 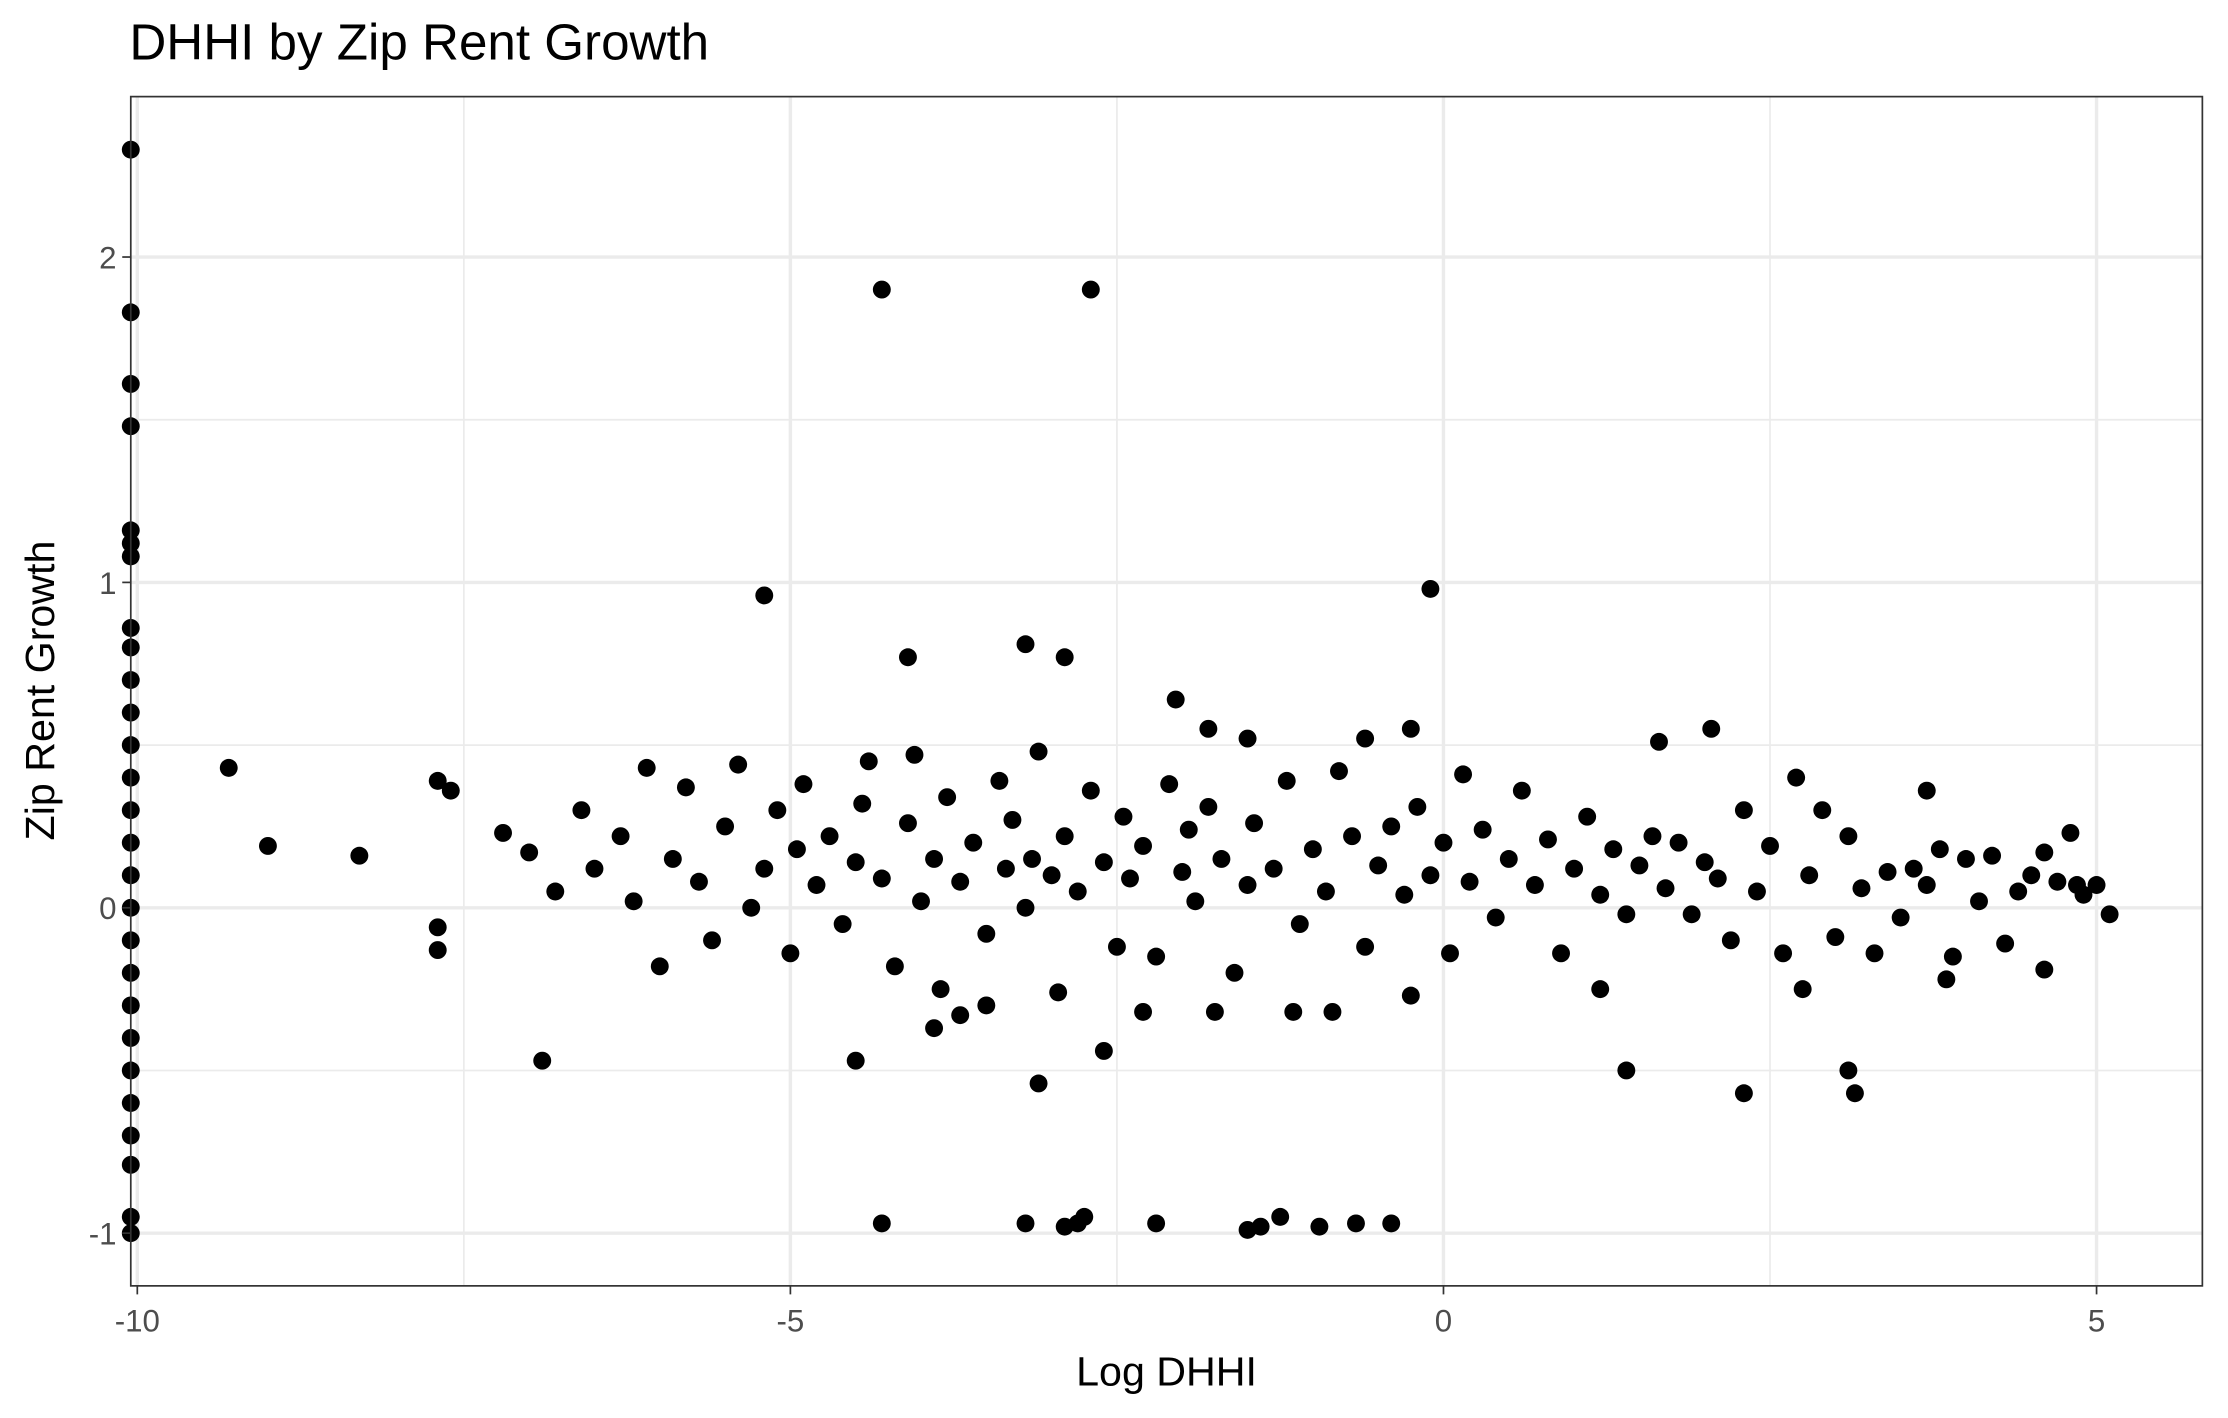 I want to click on y-tick-label: 2, so click(x=107, y=257).